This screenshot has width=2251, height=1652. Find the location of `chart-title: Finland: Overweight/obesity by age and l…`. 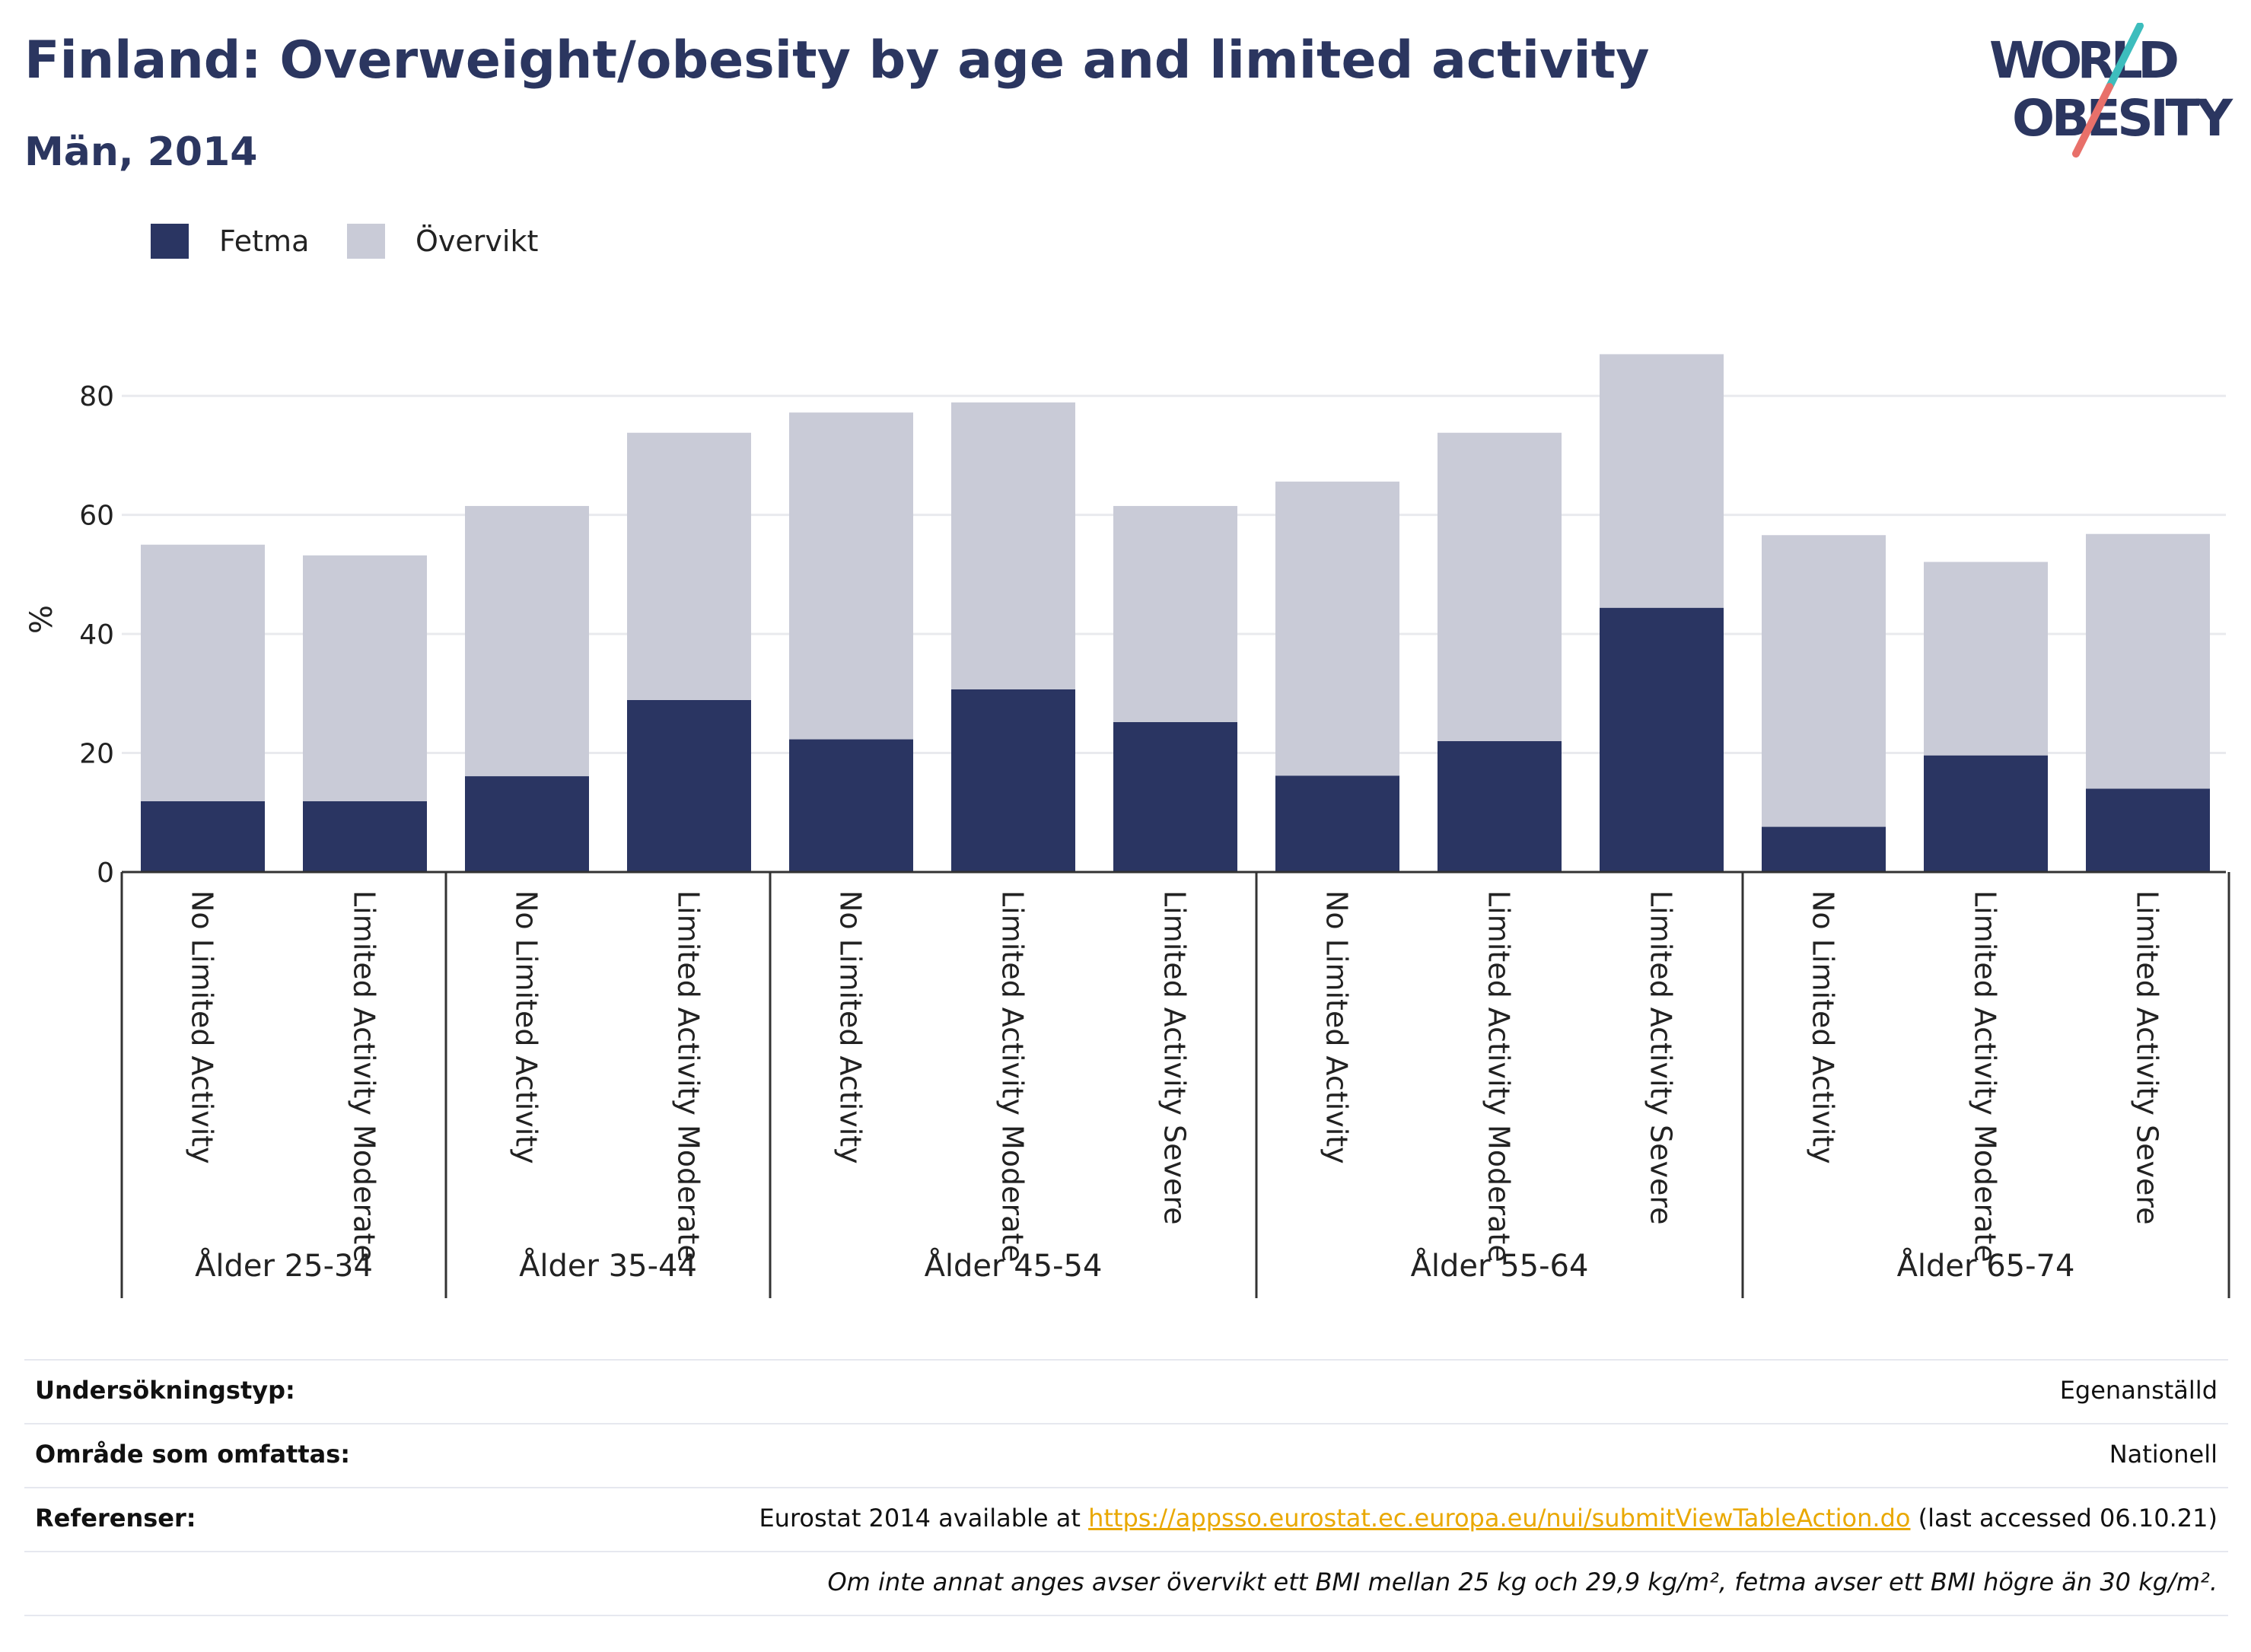

chart-title: Finland: Overweight/obesity by age and l… is located at coordinates (837, 60).